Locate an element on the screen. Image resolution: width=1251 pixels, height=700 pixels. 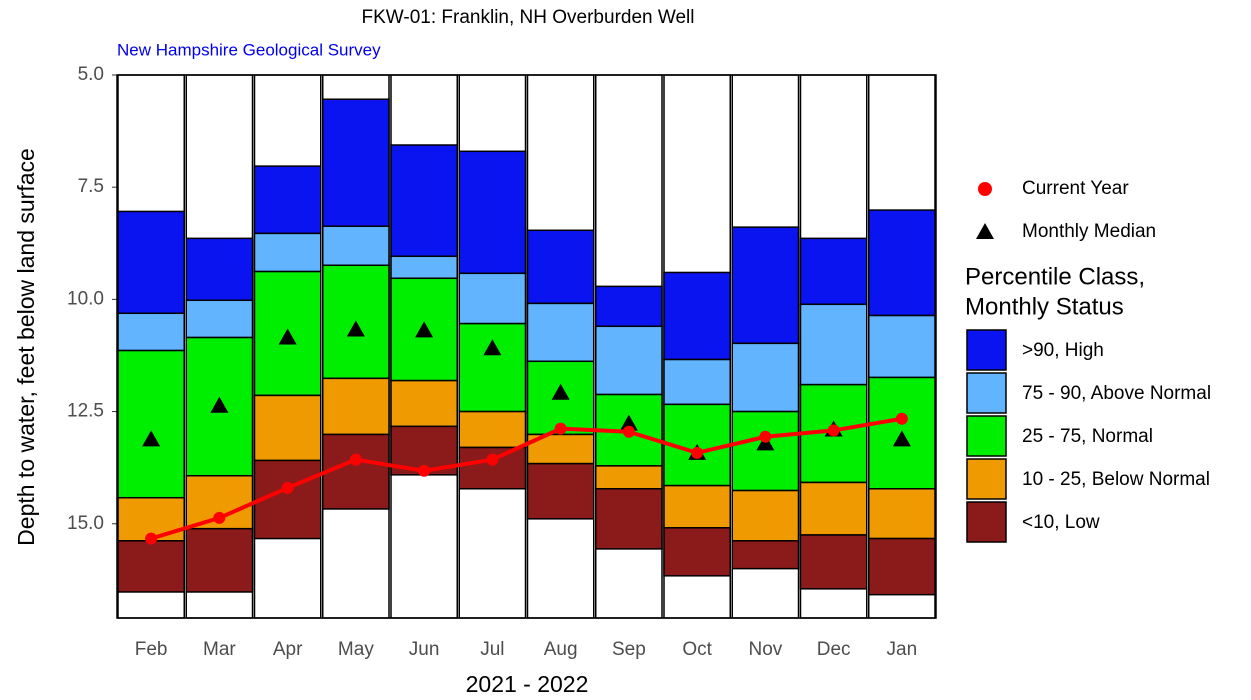
x-tick-label: Nov is located at coordinates (765, 649).